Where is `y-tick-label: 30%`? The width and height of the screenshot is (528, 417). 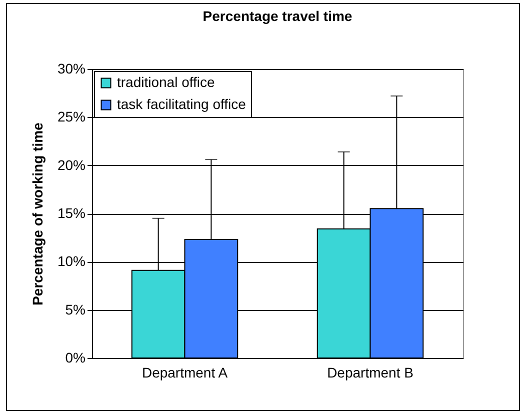 y-tick-label: 30% is located at coordinates (71, 68).